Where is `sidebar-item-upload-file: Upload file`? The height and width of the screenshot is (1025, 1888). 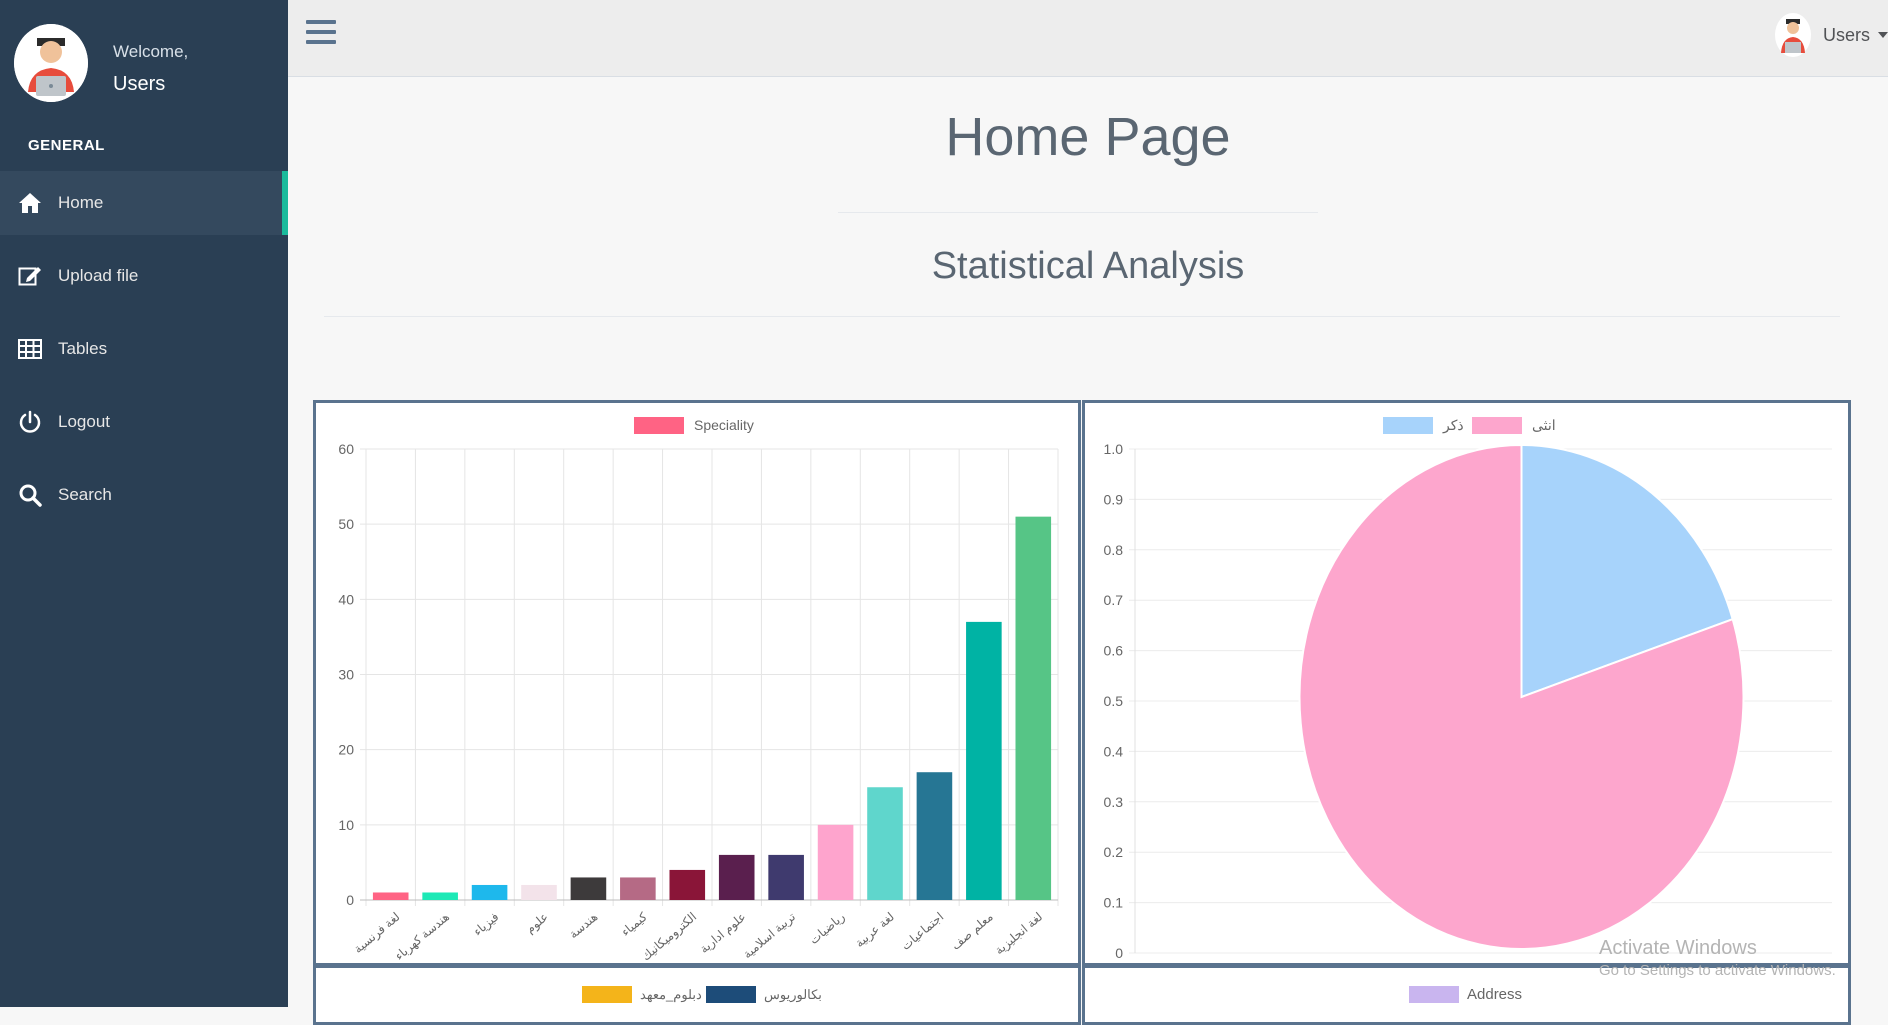
sidebar-item-upload-file: Upload file is located at coordinates (144, 276).